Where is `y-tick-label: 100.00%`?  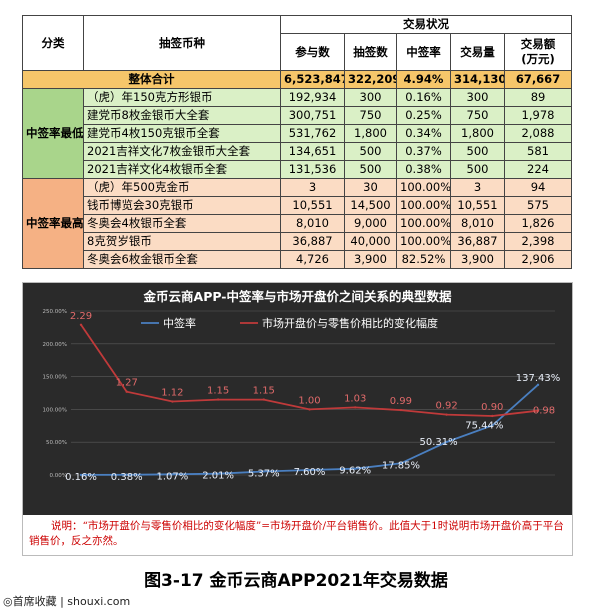 y-tick-label: 100.00% is located at coordinates (55, 410).